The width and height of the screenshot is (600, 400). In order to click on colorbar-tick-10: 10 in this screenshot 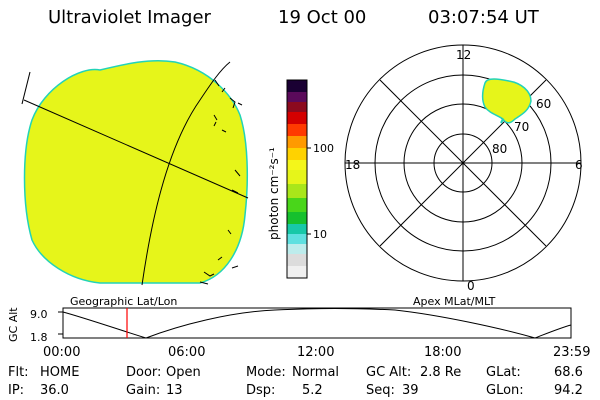, I will do `click(320, 234)`.